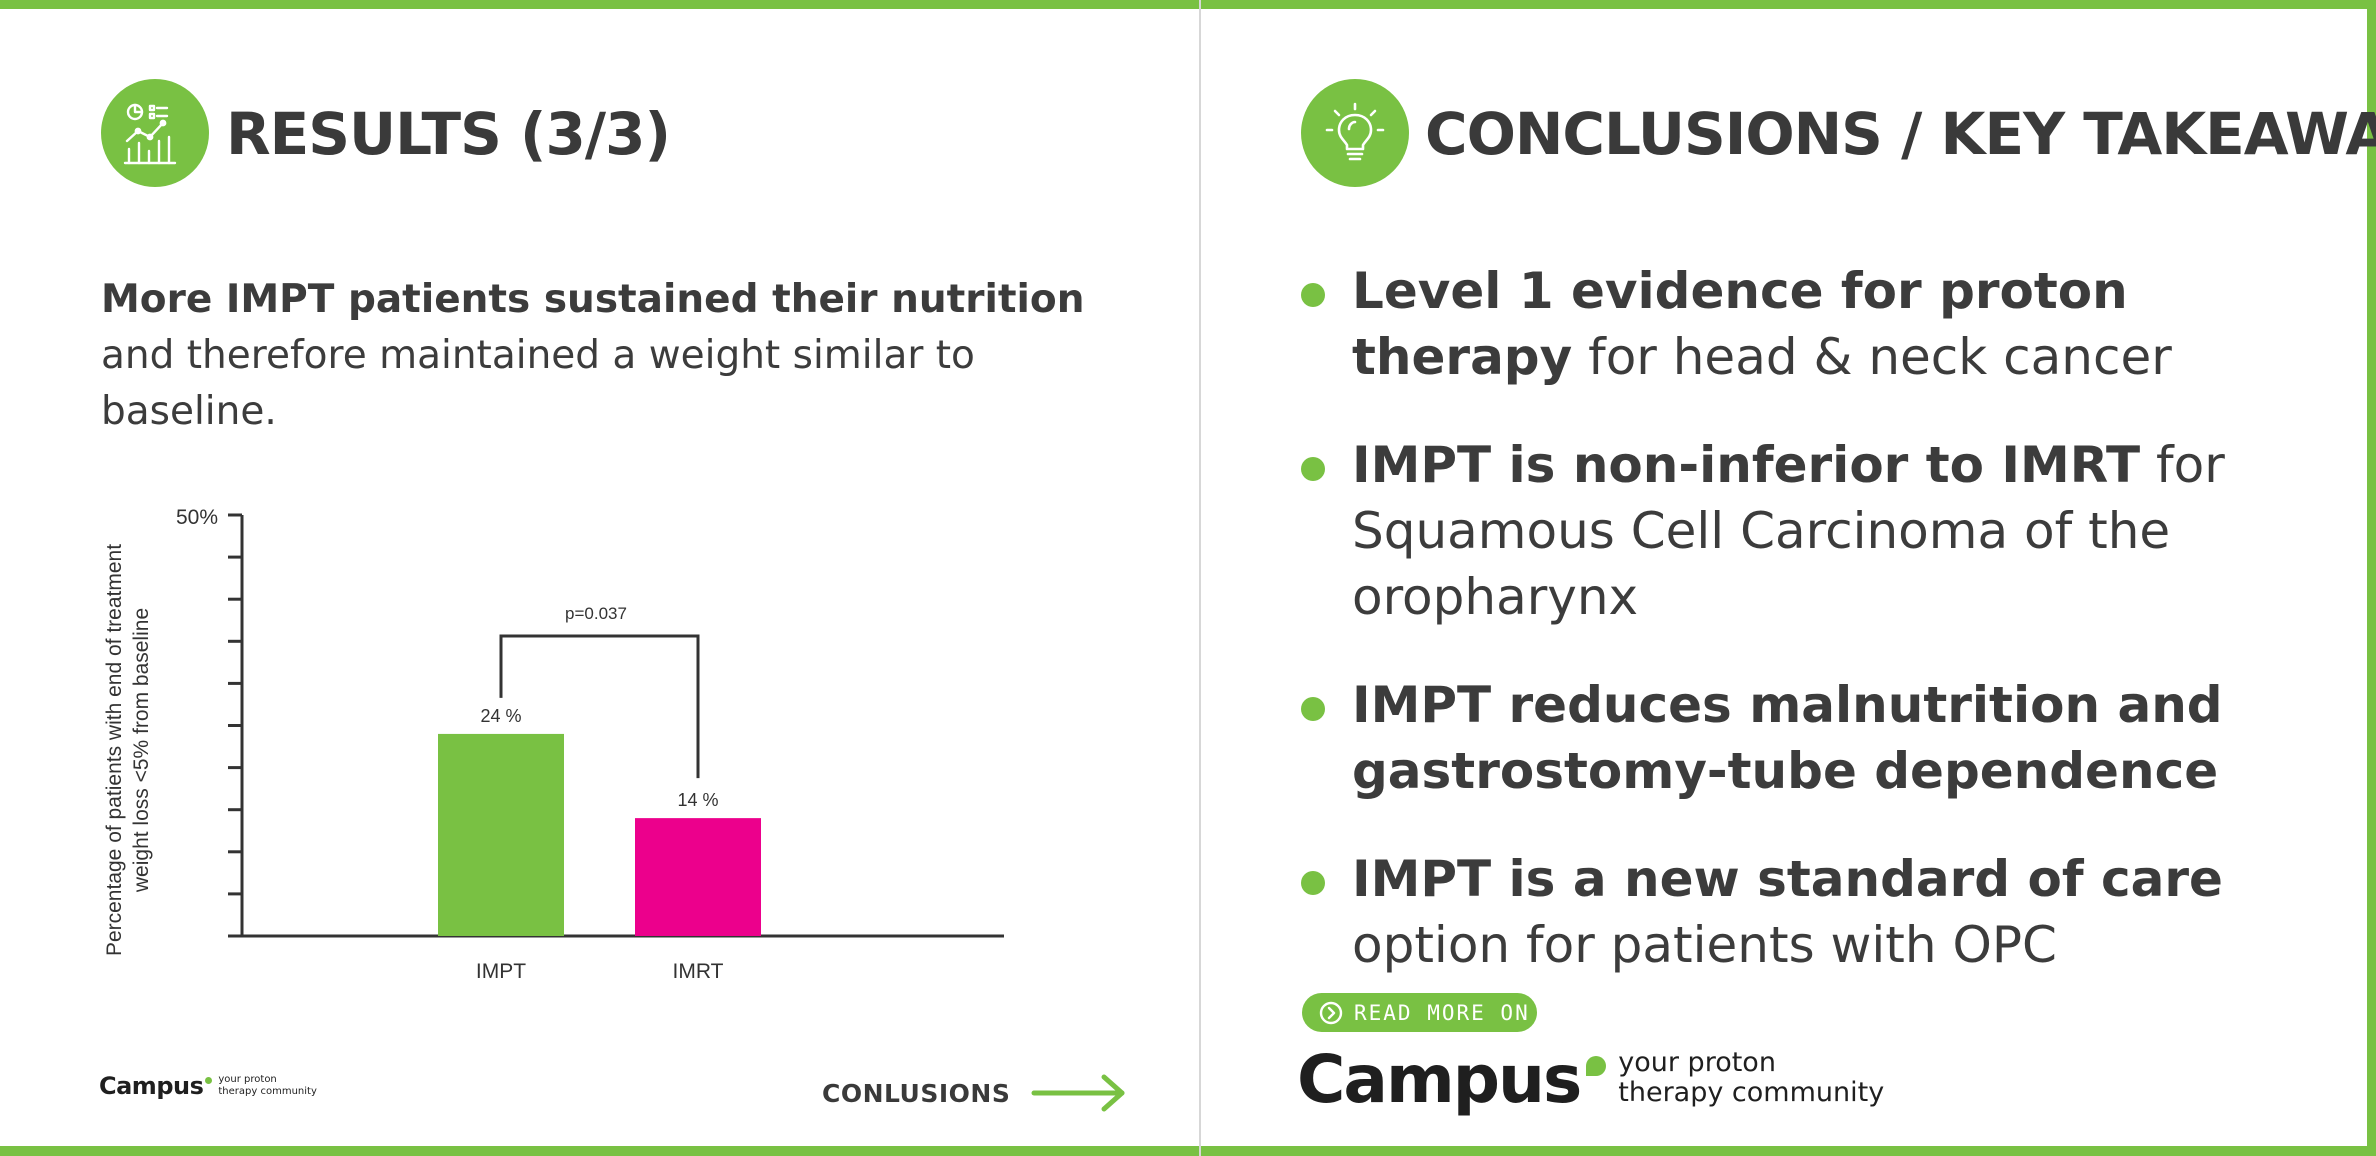 This screenshot has height=1156, width=2376. Describe the element at coordinates (2371, 578) in the screenshot. I see `right-border` at that location.